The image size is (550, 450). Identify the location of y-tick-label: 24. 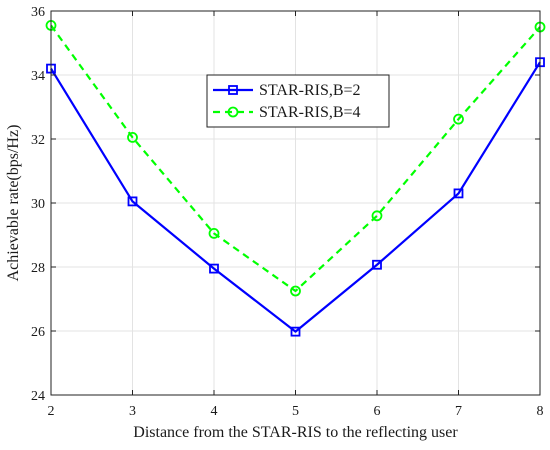
(38, 396).